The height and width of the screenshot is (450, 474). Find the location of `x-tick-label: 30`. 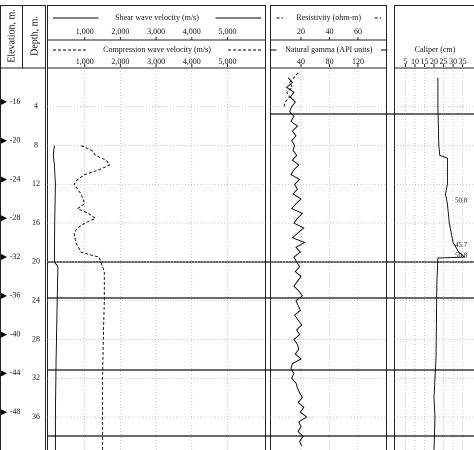

x-tick-label: 30 is located at coordinates (453, 61).